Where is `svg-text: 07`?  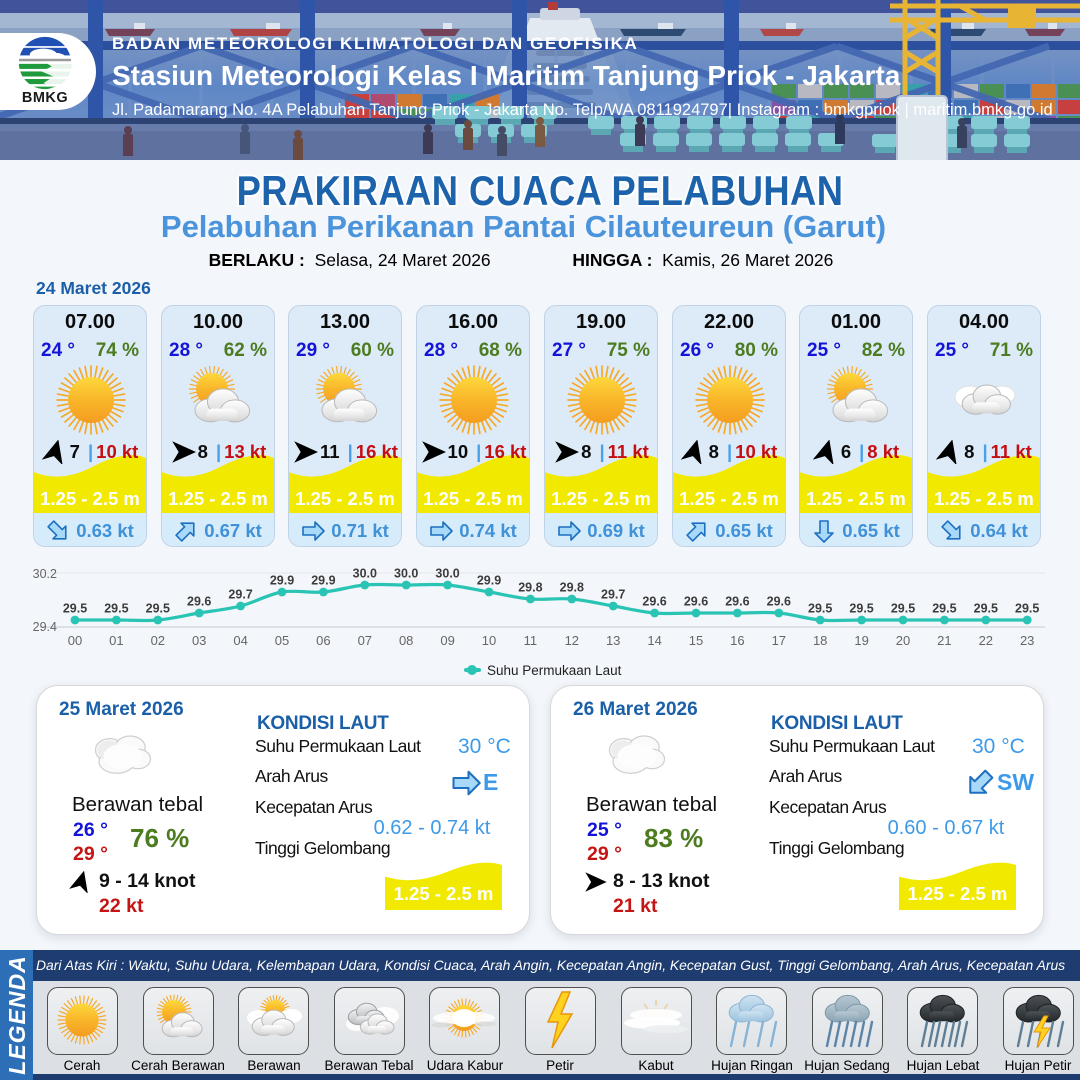 svg-text: 07 is located at coordinates (365, 640).